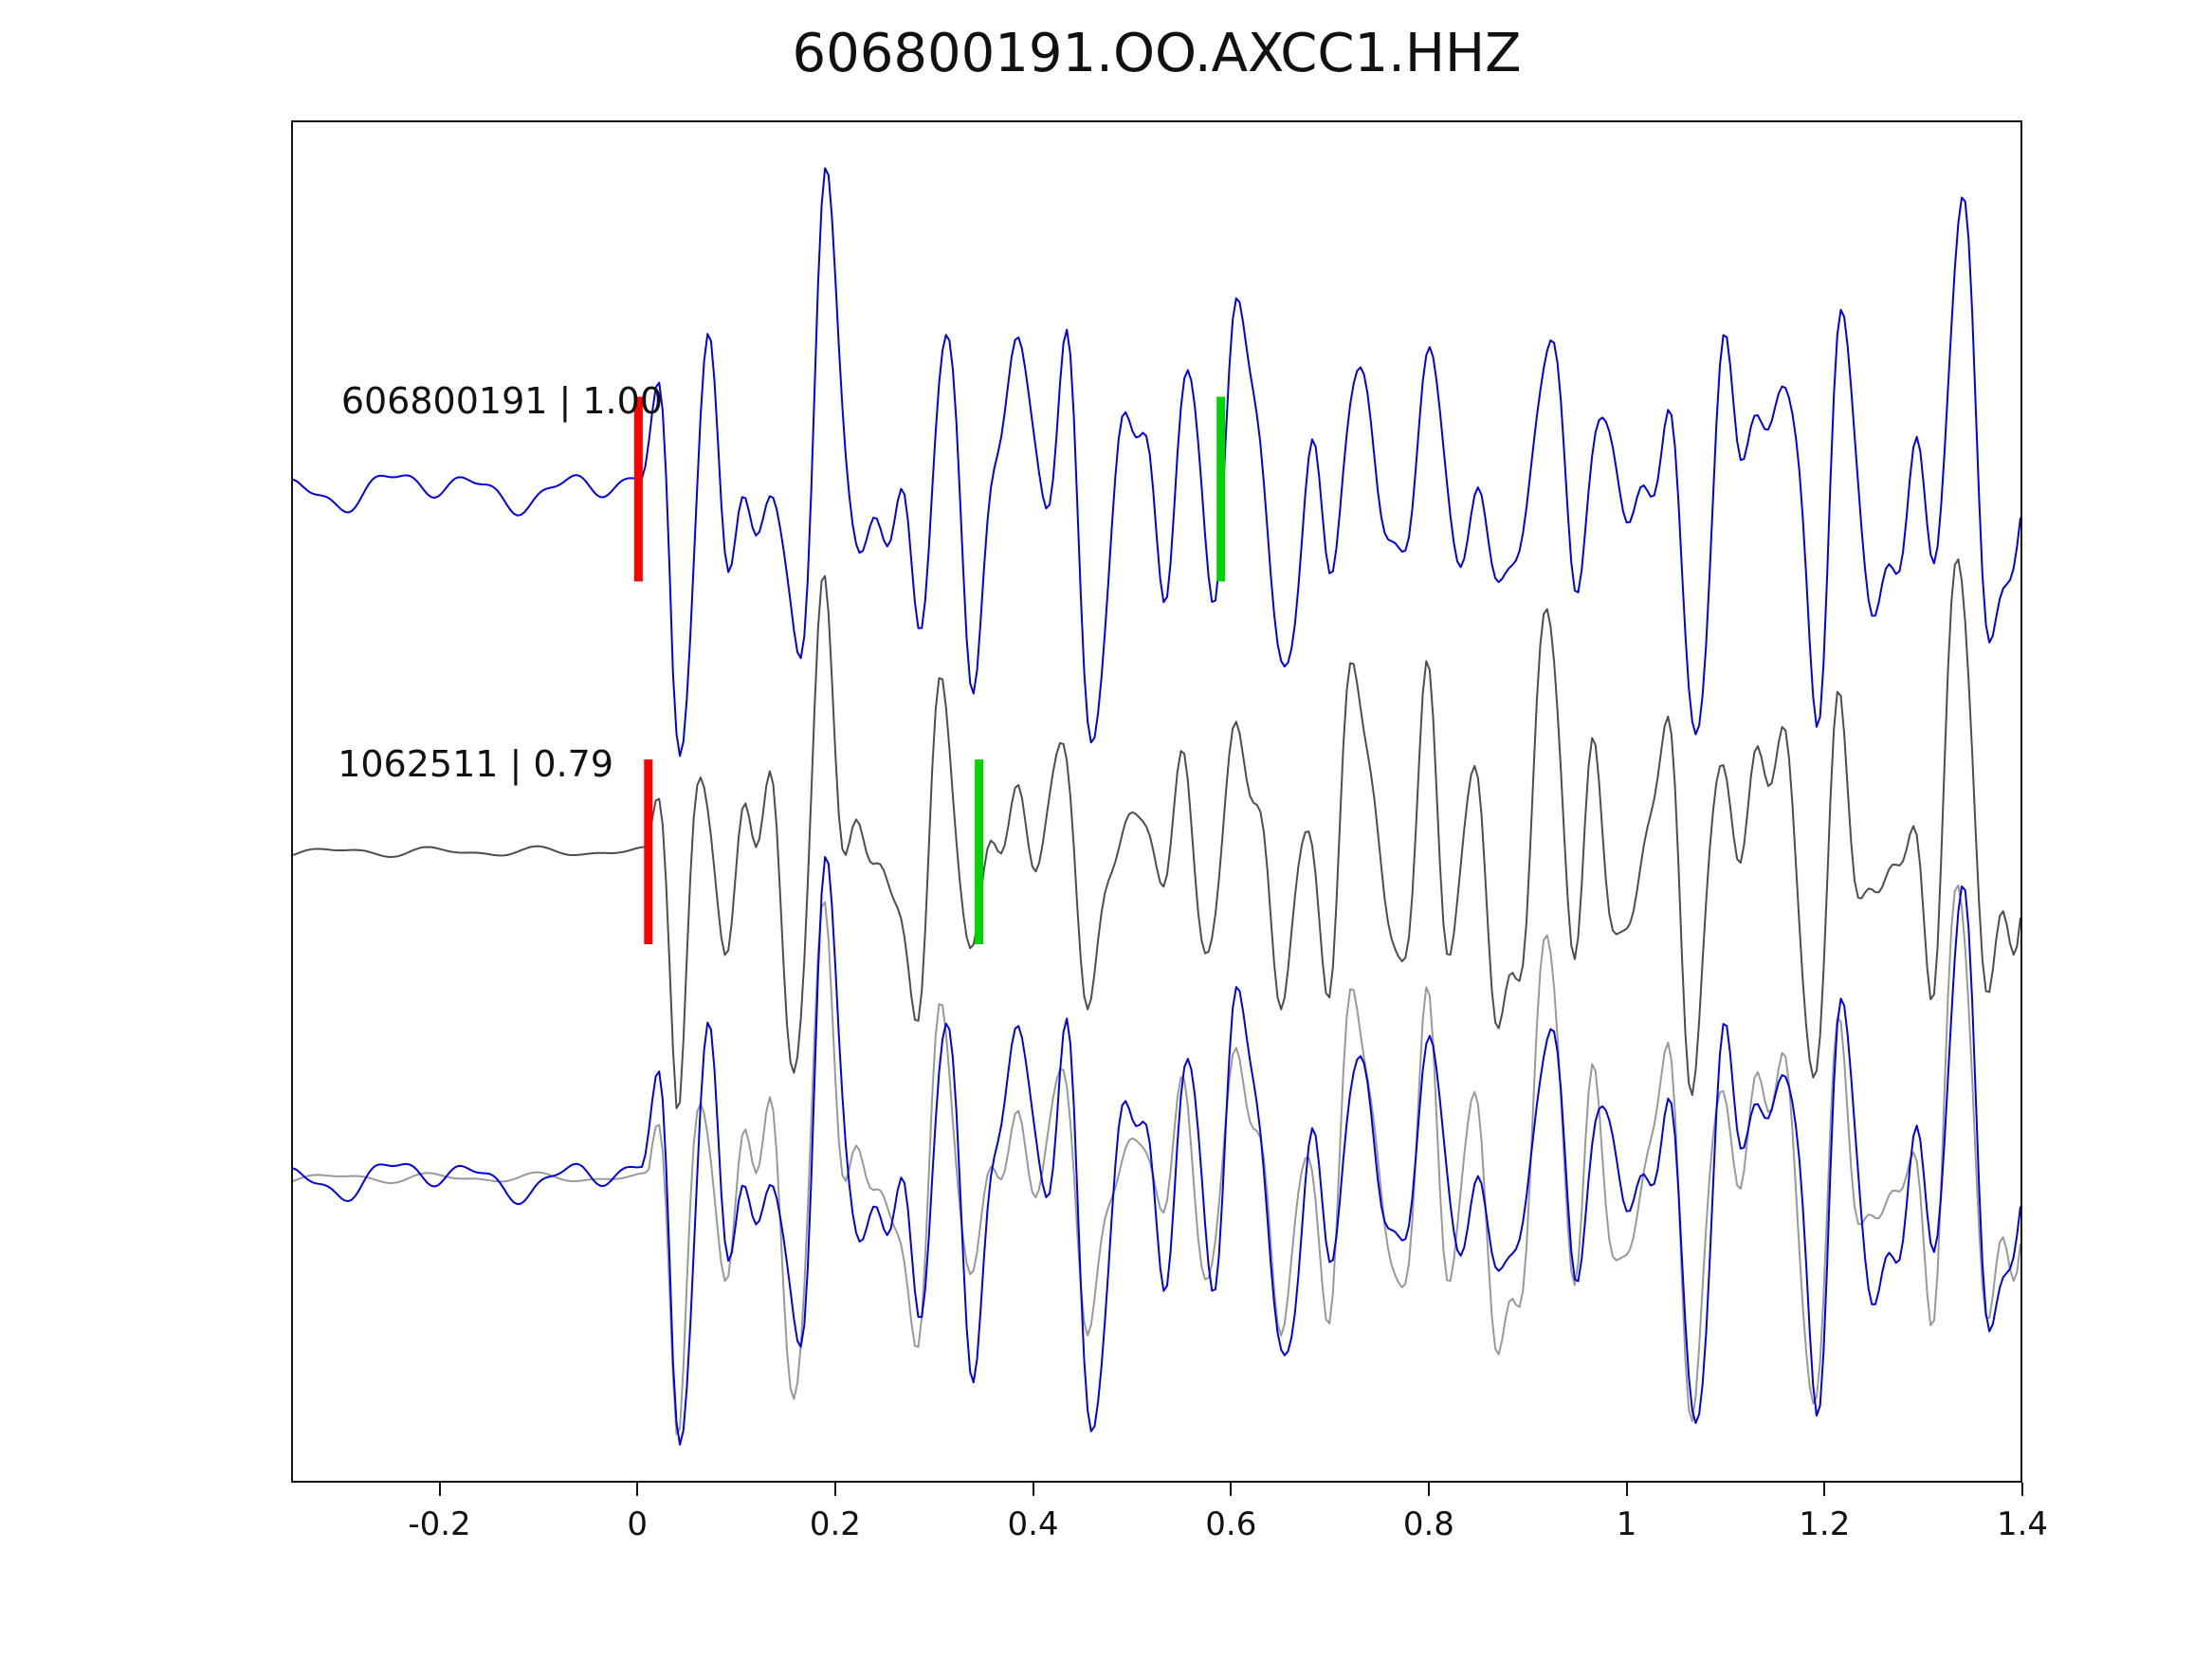  I want to click on x-tick-label: -0.2, so click(439, 1524).